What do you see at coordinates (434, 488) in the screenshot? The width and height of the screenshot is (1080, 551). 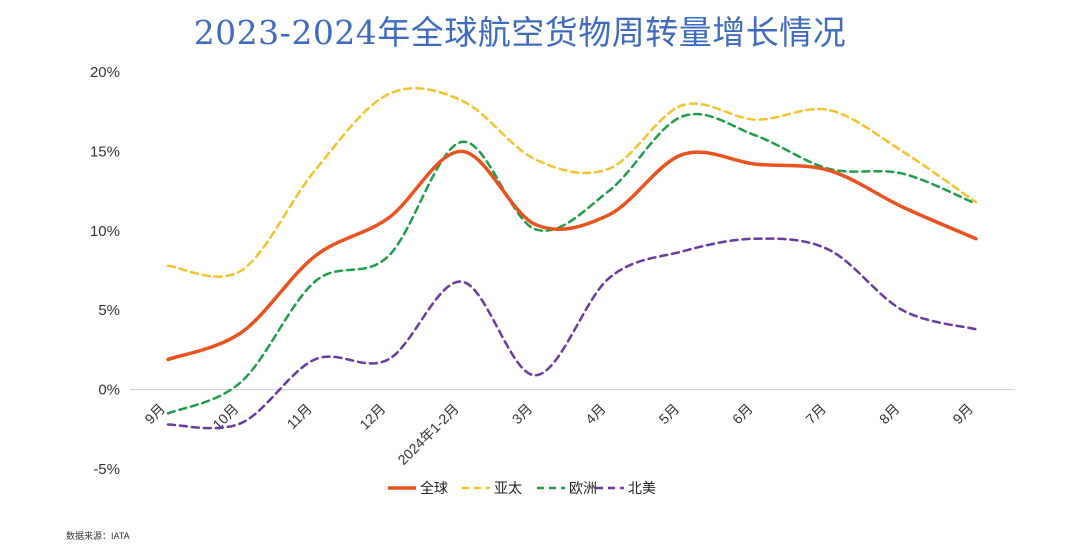 I see `legend-label: 全球` at bounding box center [434, 488].